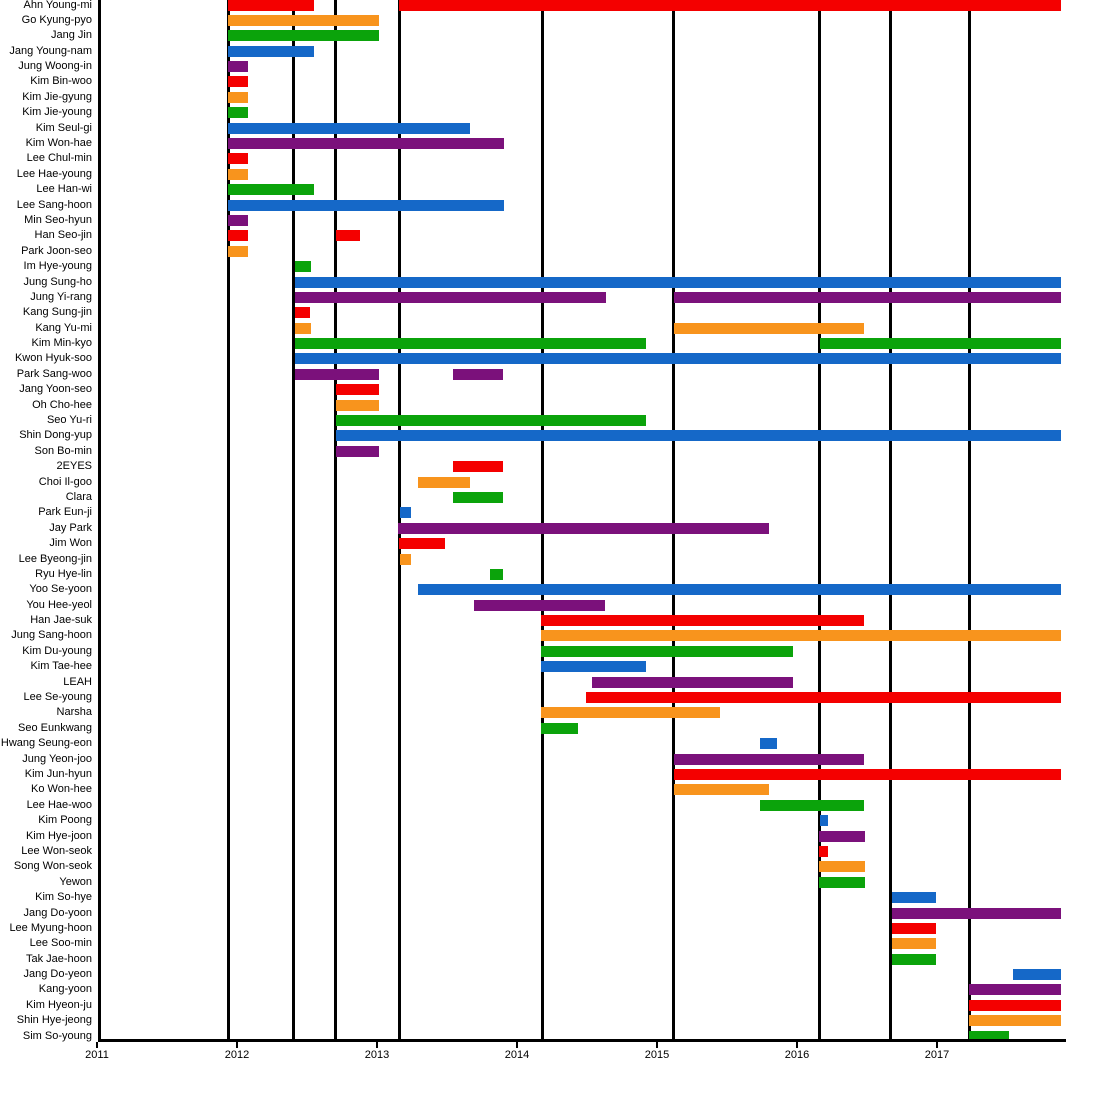 Image resolution: width=1100 pixels, height=1100 pixels. I want to click on x-axis-line, so click(582, 1040).